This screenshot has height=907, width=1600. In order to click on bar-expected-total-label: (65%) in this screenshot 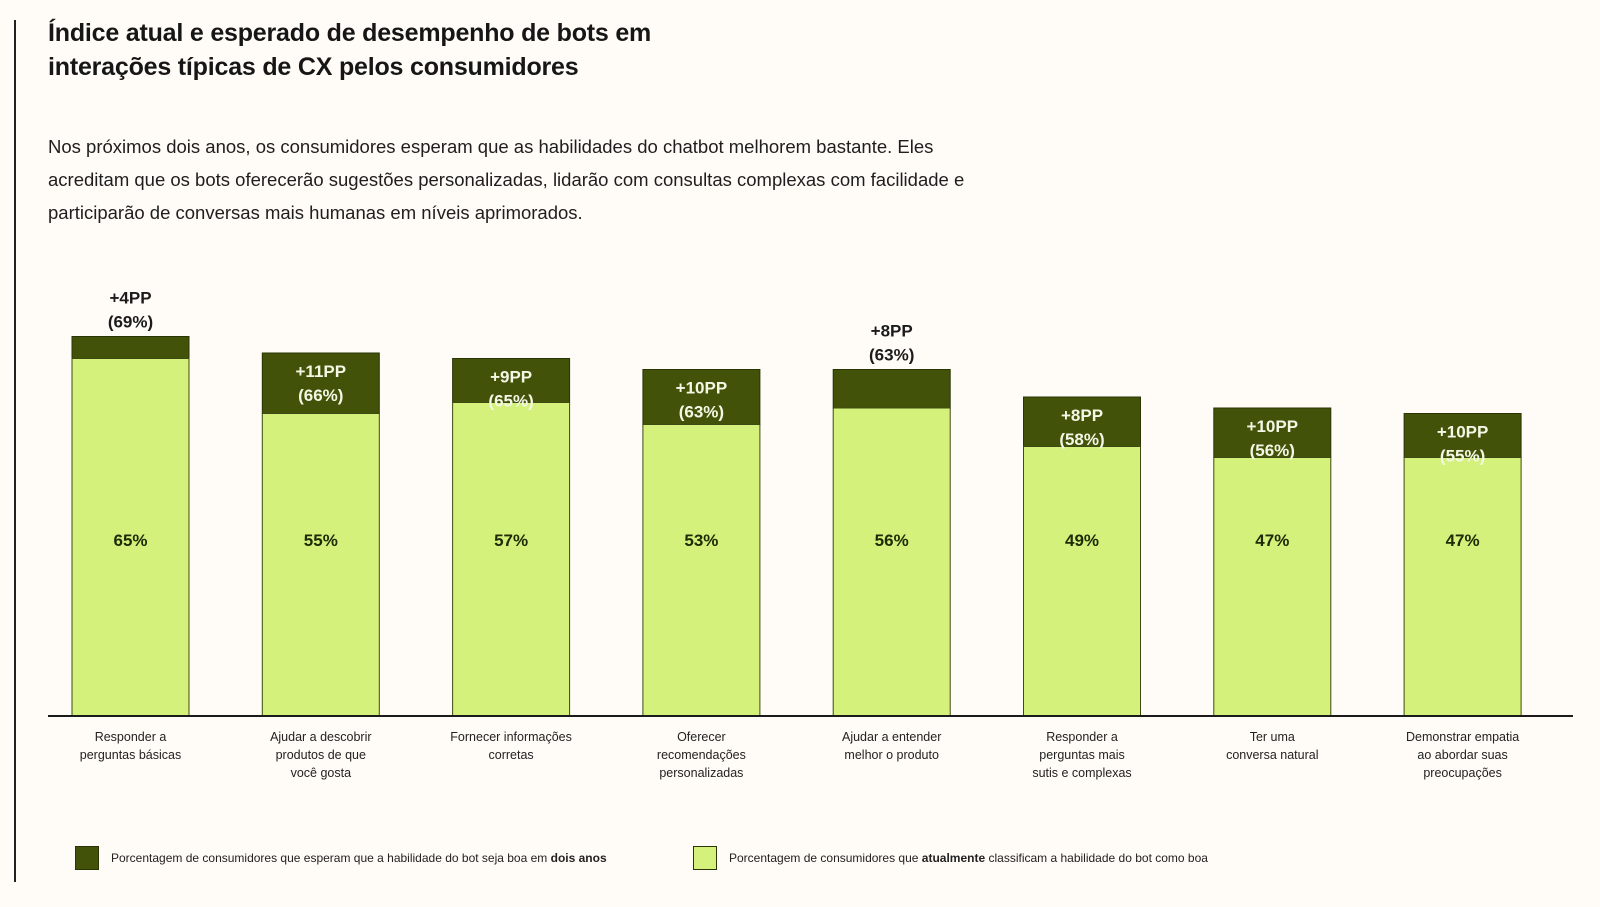, I will do `click(510, 401)`.